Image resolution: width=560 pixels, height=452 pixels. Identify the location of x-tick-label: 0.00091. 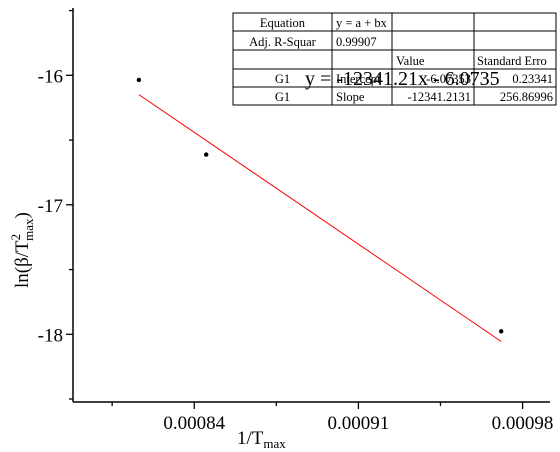
(359, 423).